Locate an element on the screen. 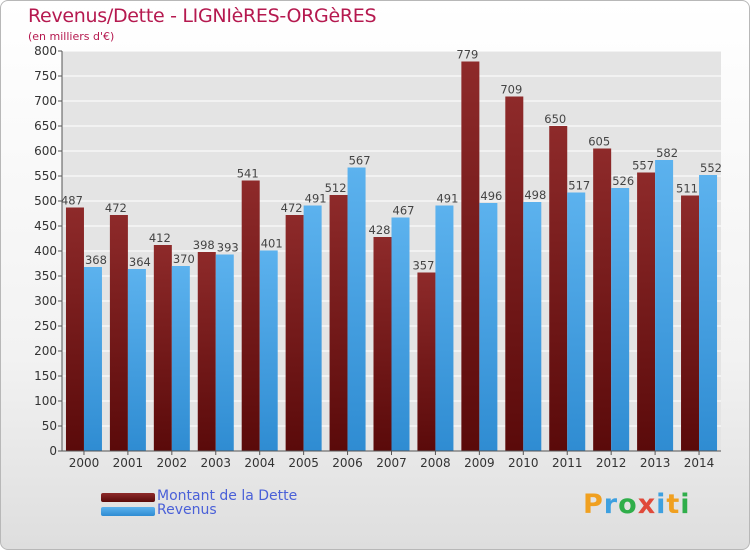 This screenshot has height=550, width=750. x-tick-label: 2003 is located at coordinates (215, 463).